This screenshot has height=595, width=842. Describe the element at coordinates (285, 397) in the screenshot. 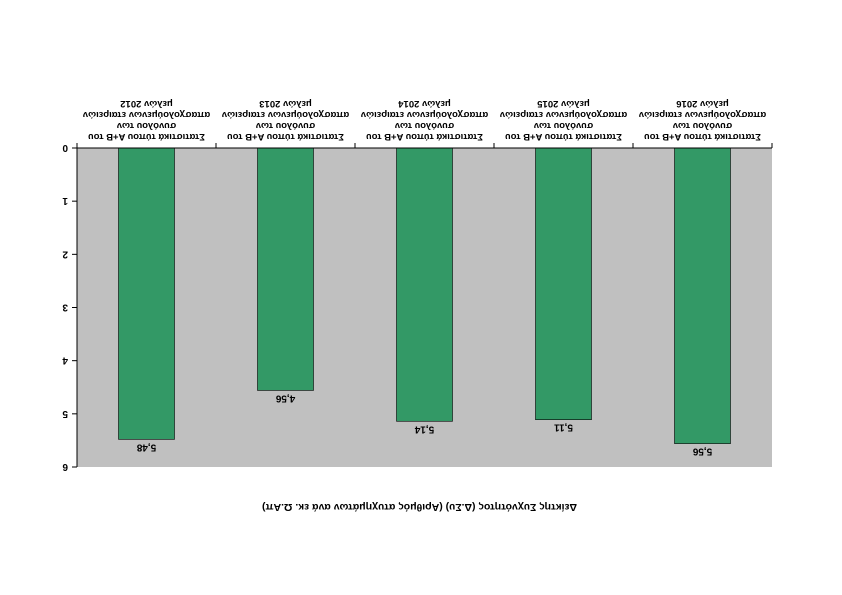

I see `data-label: 4,56` at that location.